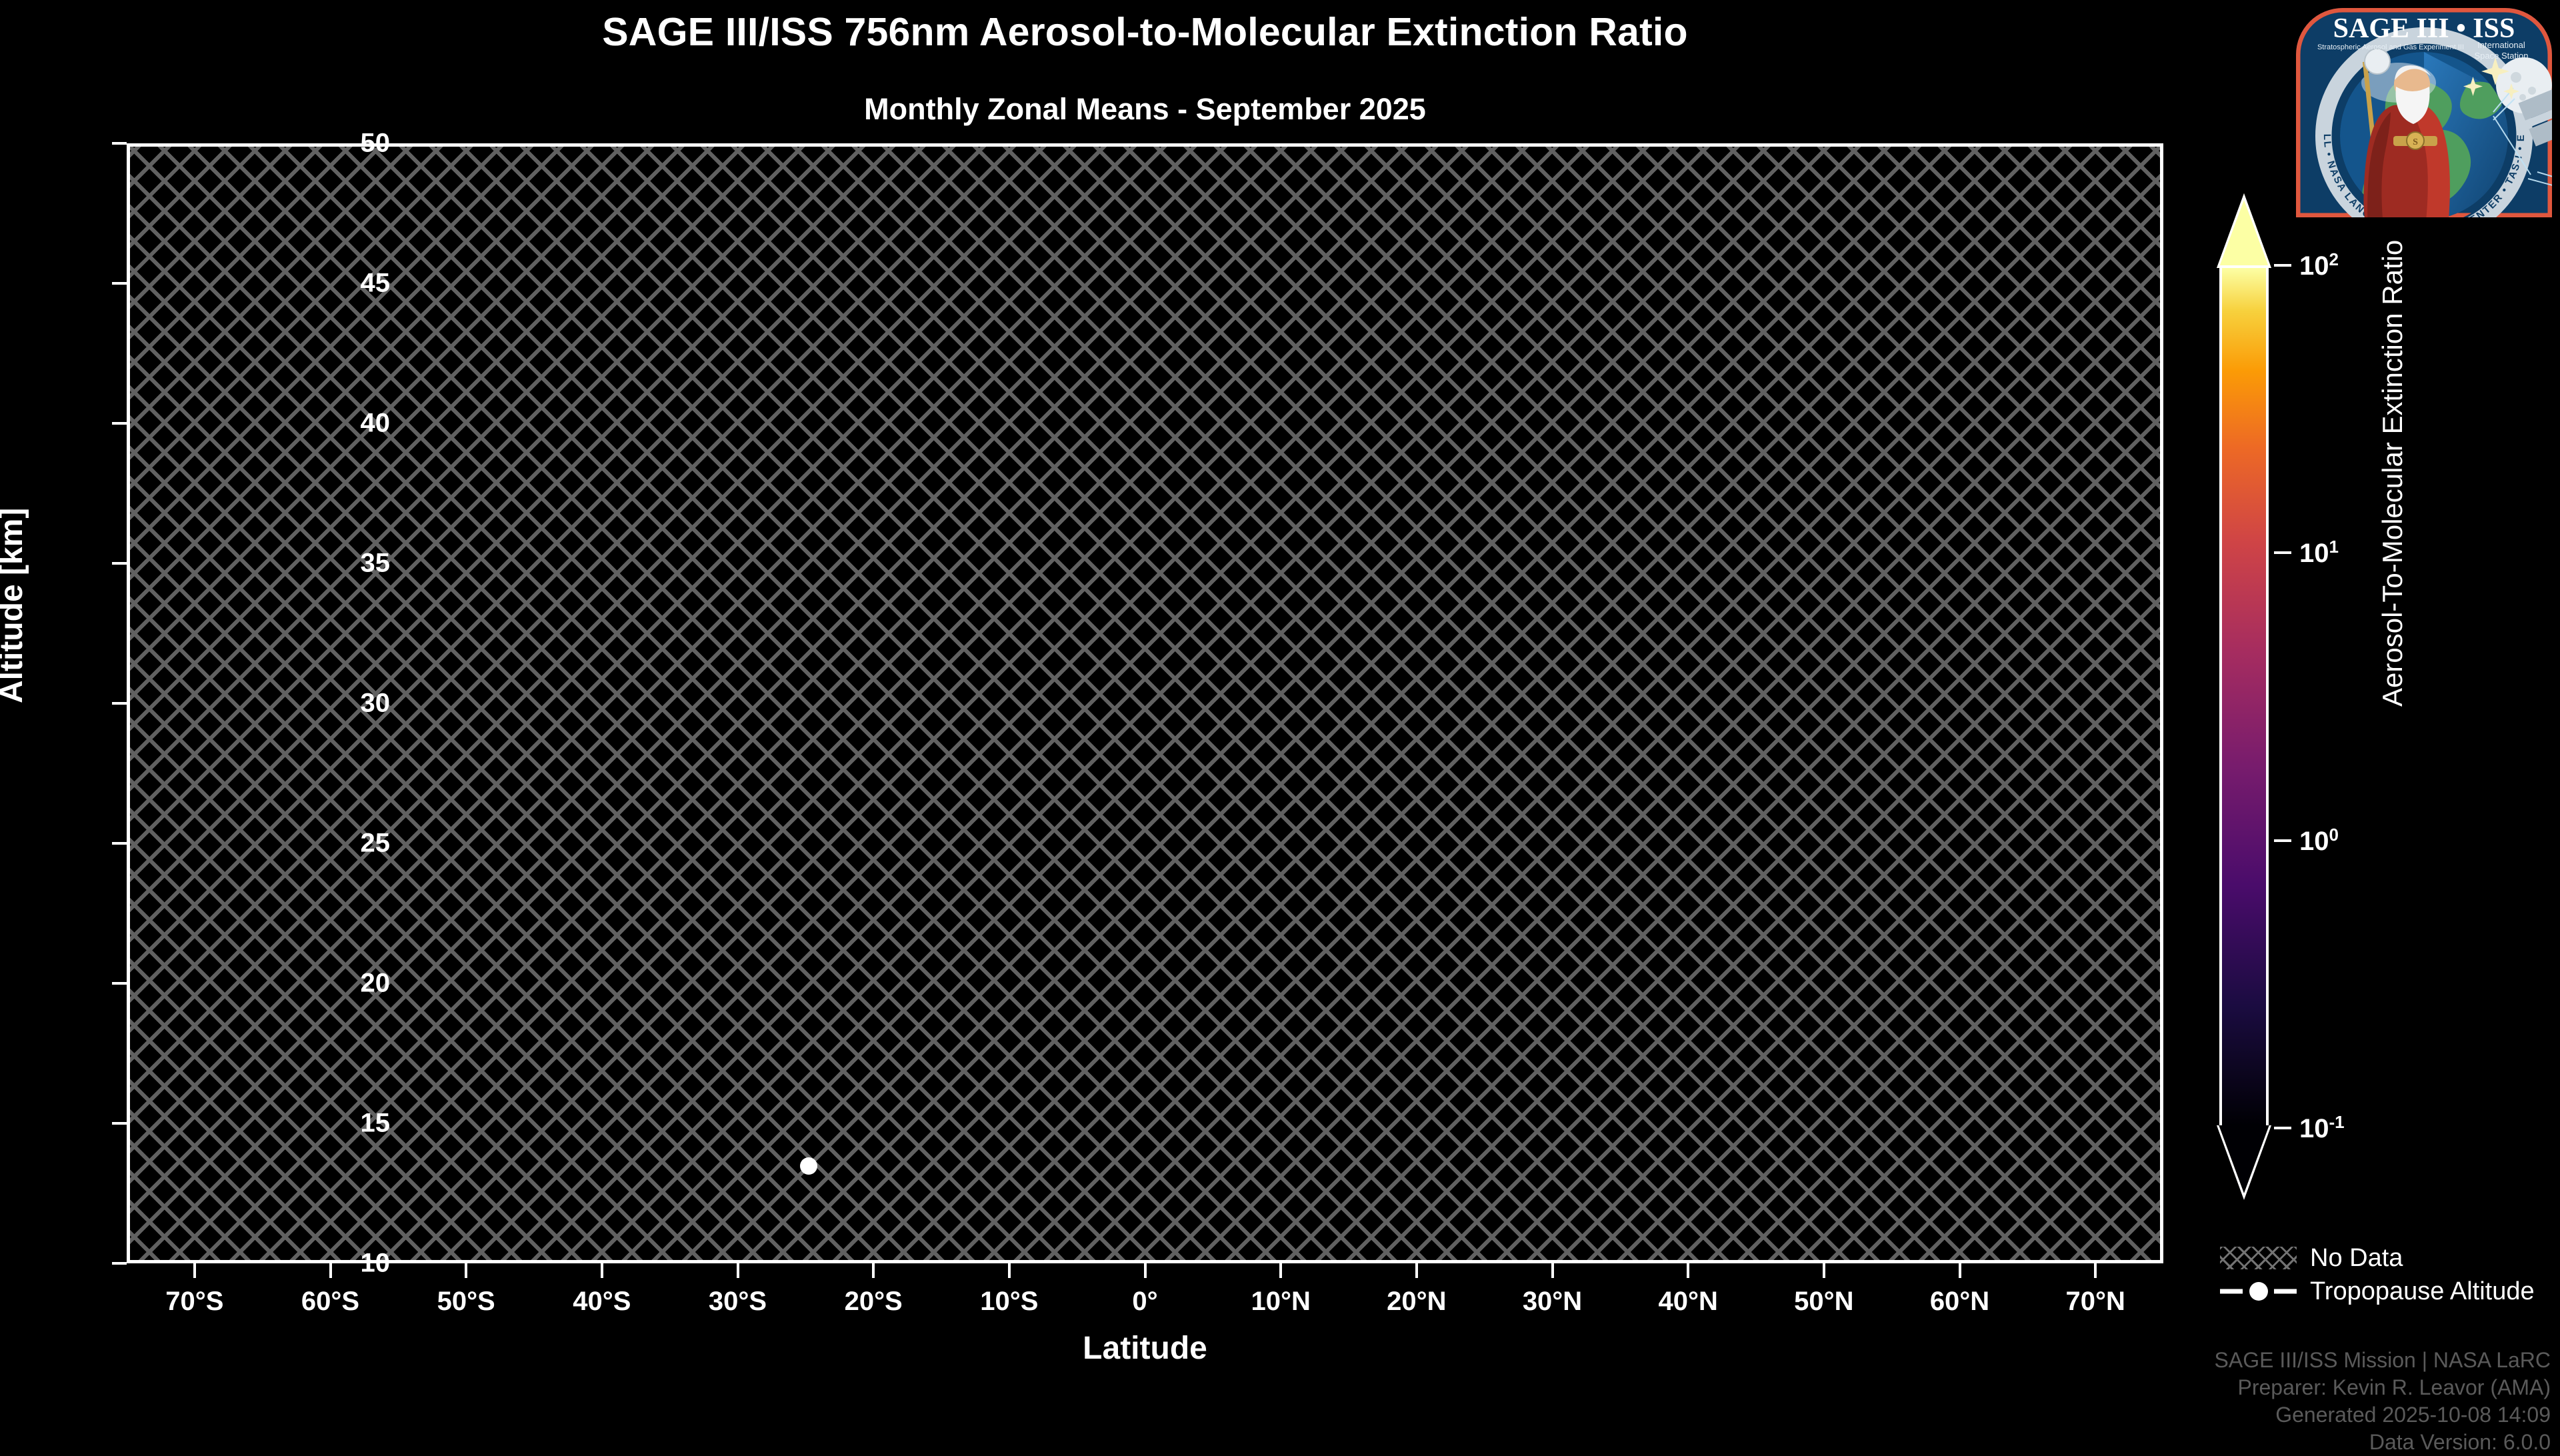 The image size is (2560, 1456). I want to click on x-tick-label: 10°N, so click(1281, 1301).